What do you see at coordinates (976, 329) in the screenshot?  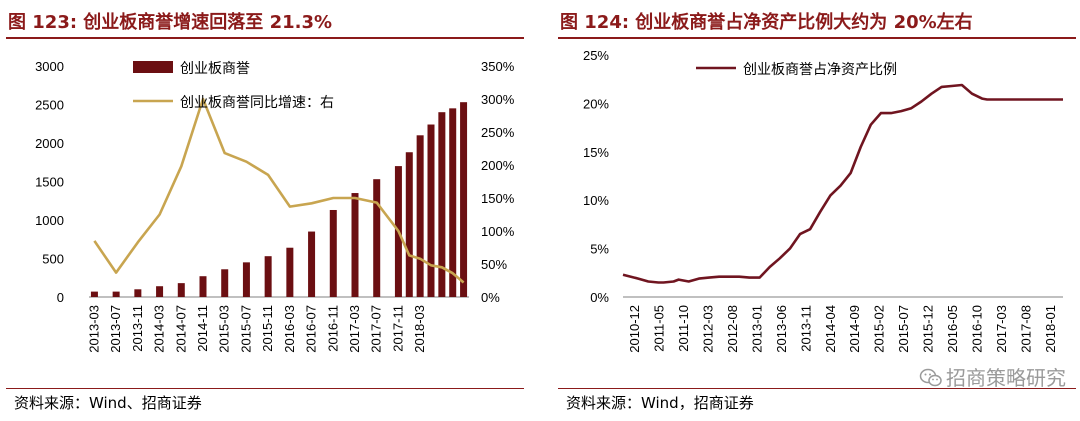 I see `x-tick-label: 2016-10` at bounding box center [976, 329].